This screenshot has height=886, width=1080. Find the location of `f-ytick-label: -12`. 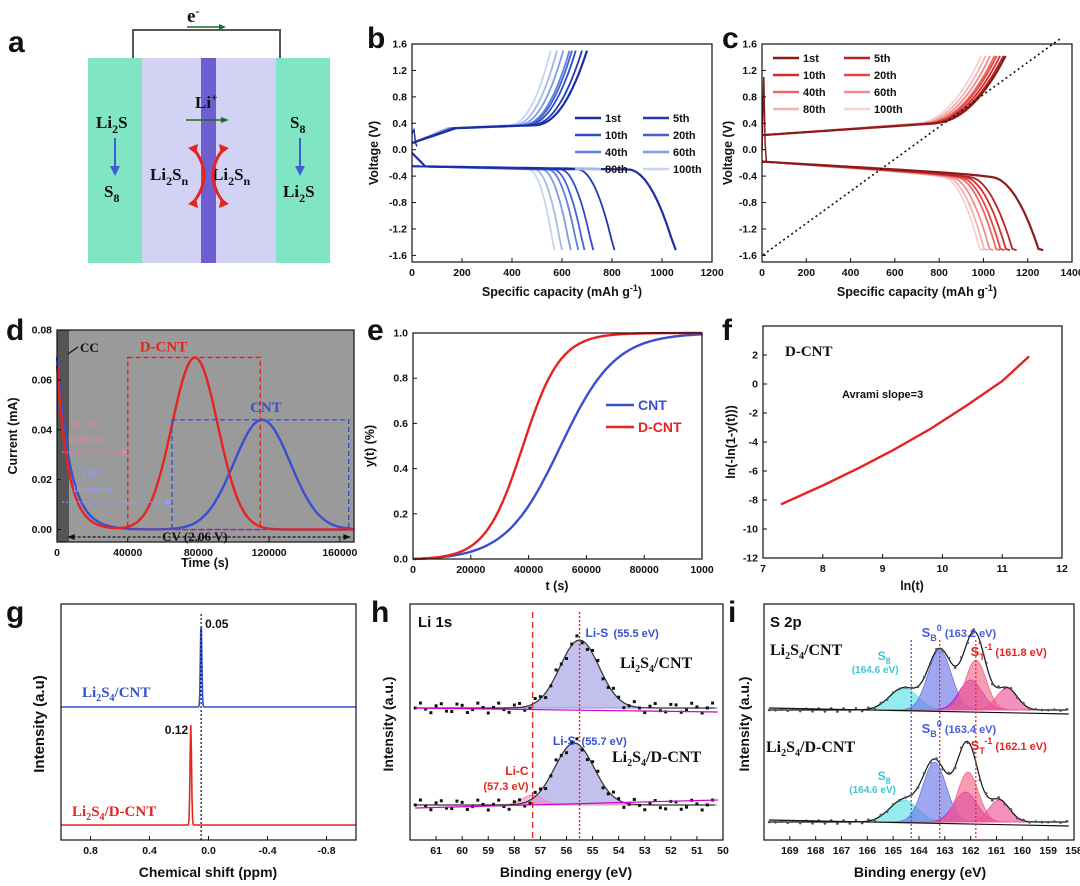

f-ytick-label: -12 is located at coordinates (750, 559).